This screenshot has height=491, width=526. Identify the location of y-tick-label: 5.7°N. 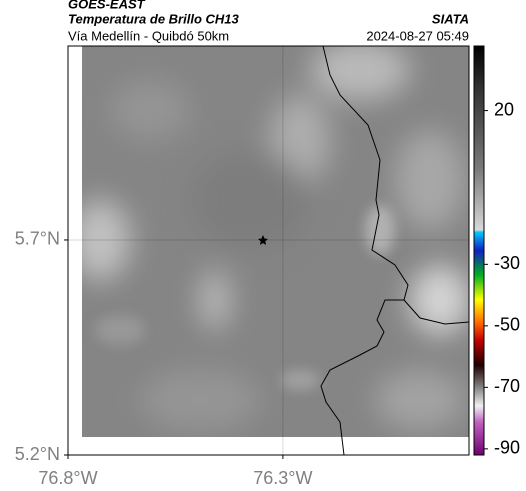
(37, 239).